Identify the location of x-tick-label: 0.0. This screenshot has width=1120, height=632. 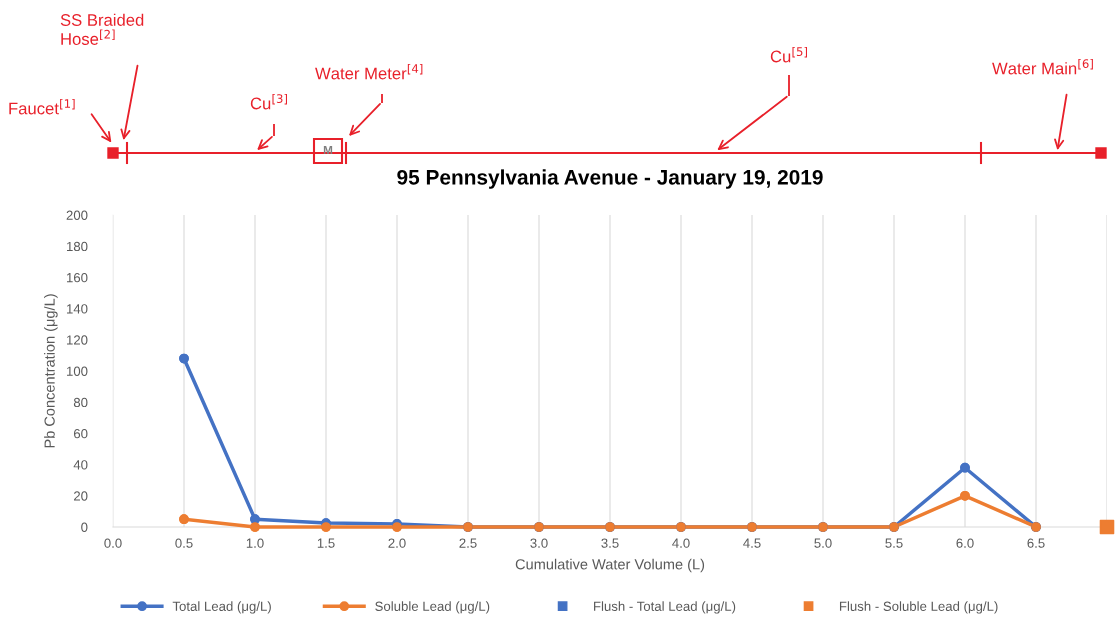
(113, 543).